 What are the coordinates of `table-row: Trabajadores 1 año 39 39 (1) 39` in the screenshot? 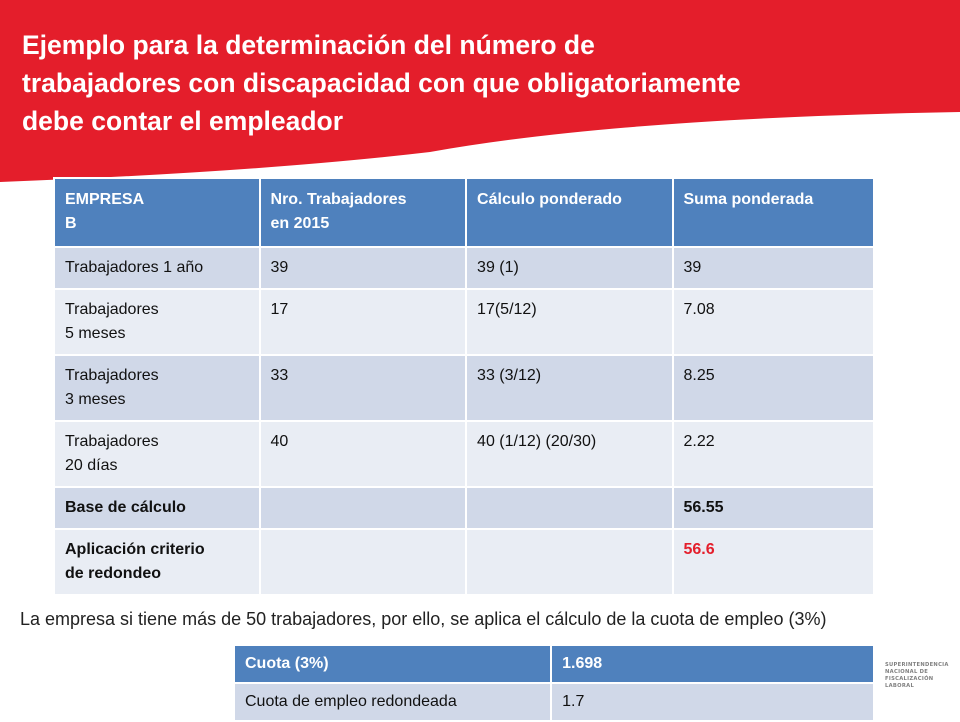 It's located at (464, 268).